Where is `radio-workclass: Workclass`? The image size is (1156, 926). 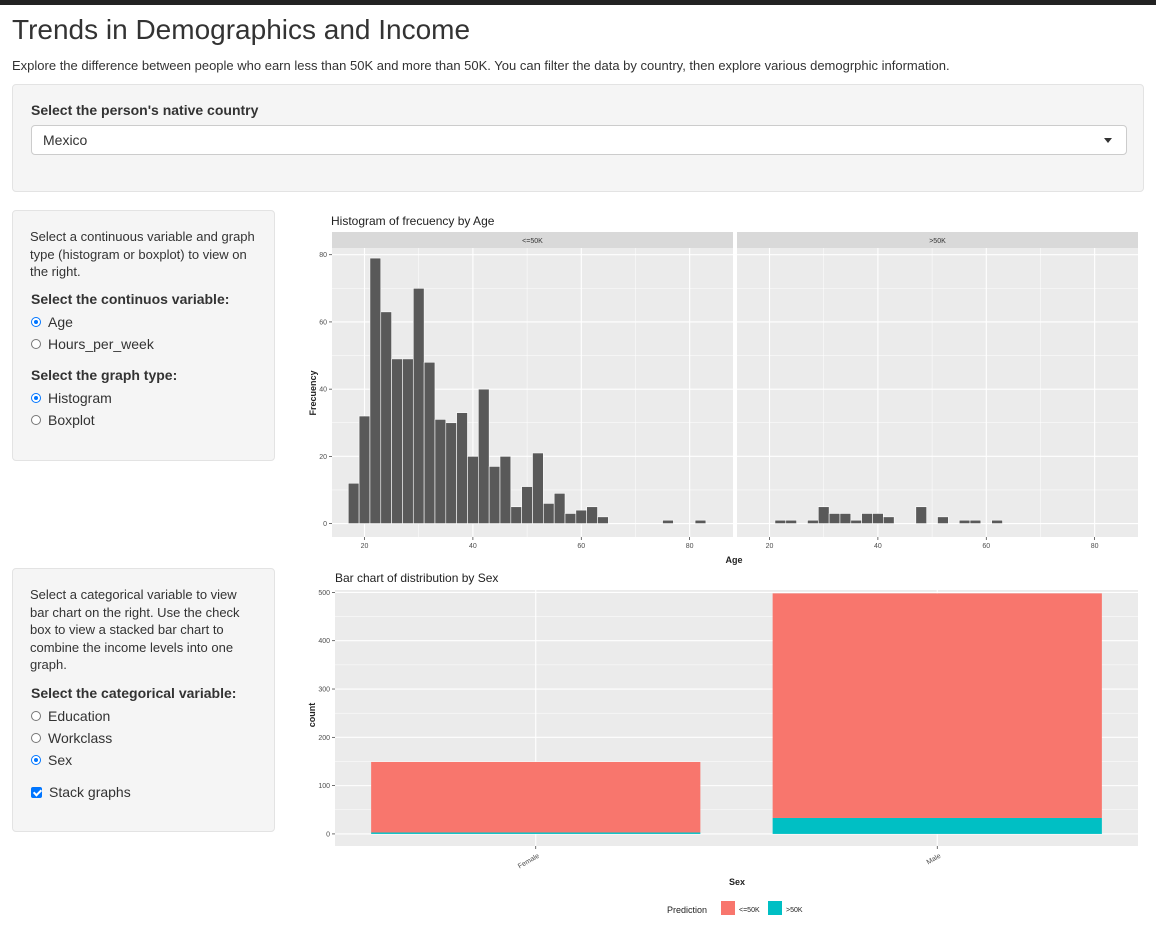 radio-workclass: Workclass is located at coordinates (71, 738).